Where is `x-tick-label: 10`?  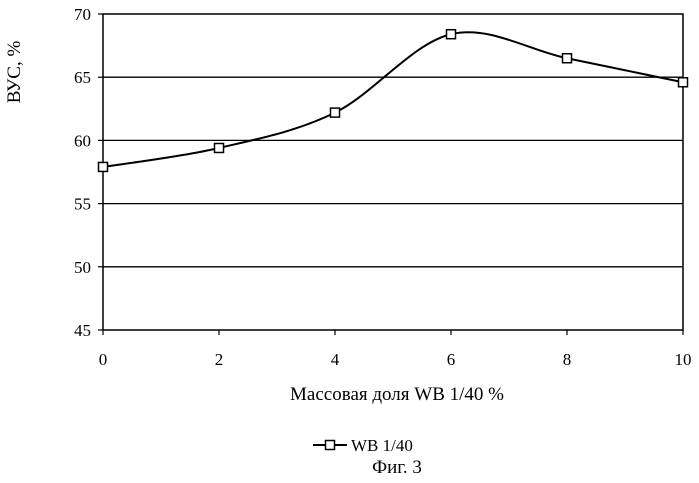
x-tick-label: 10 is located at coordinates (683, 359).